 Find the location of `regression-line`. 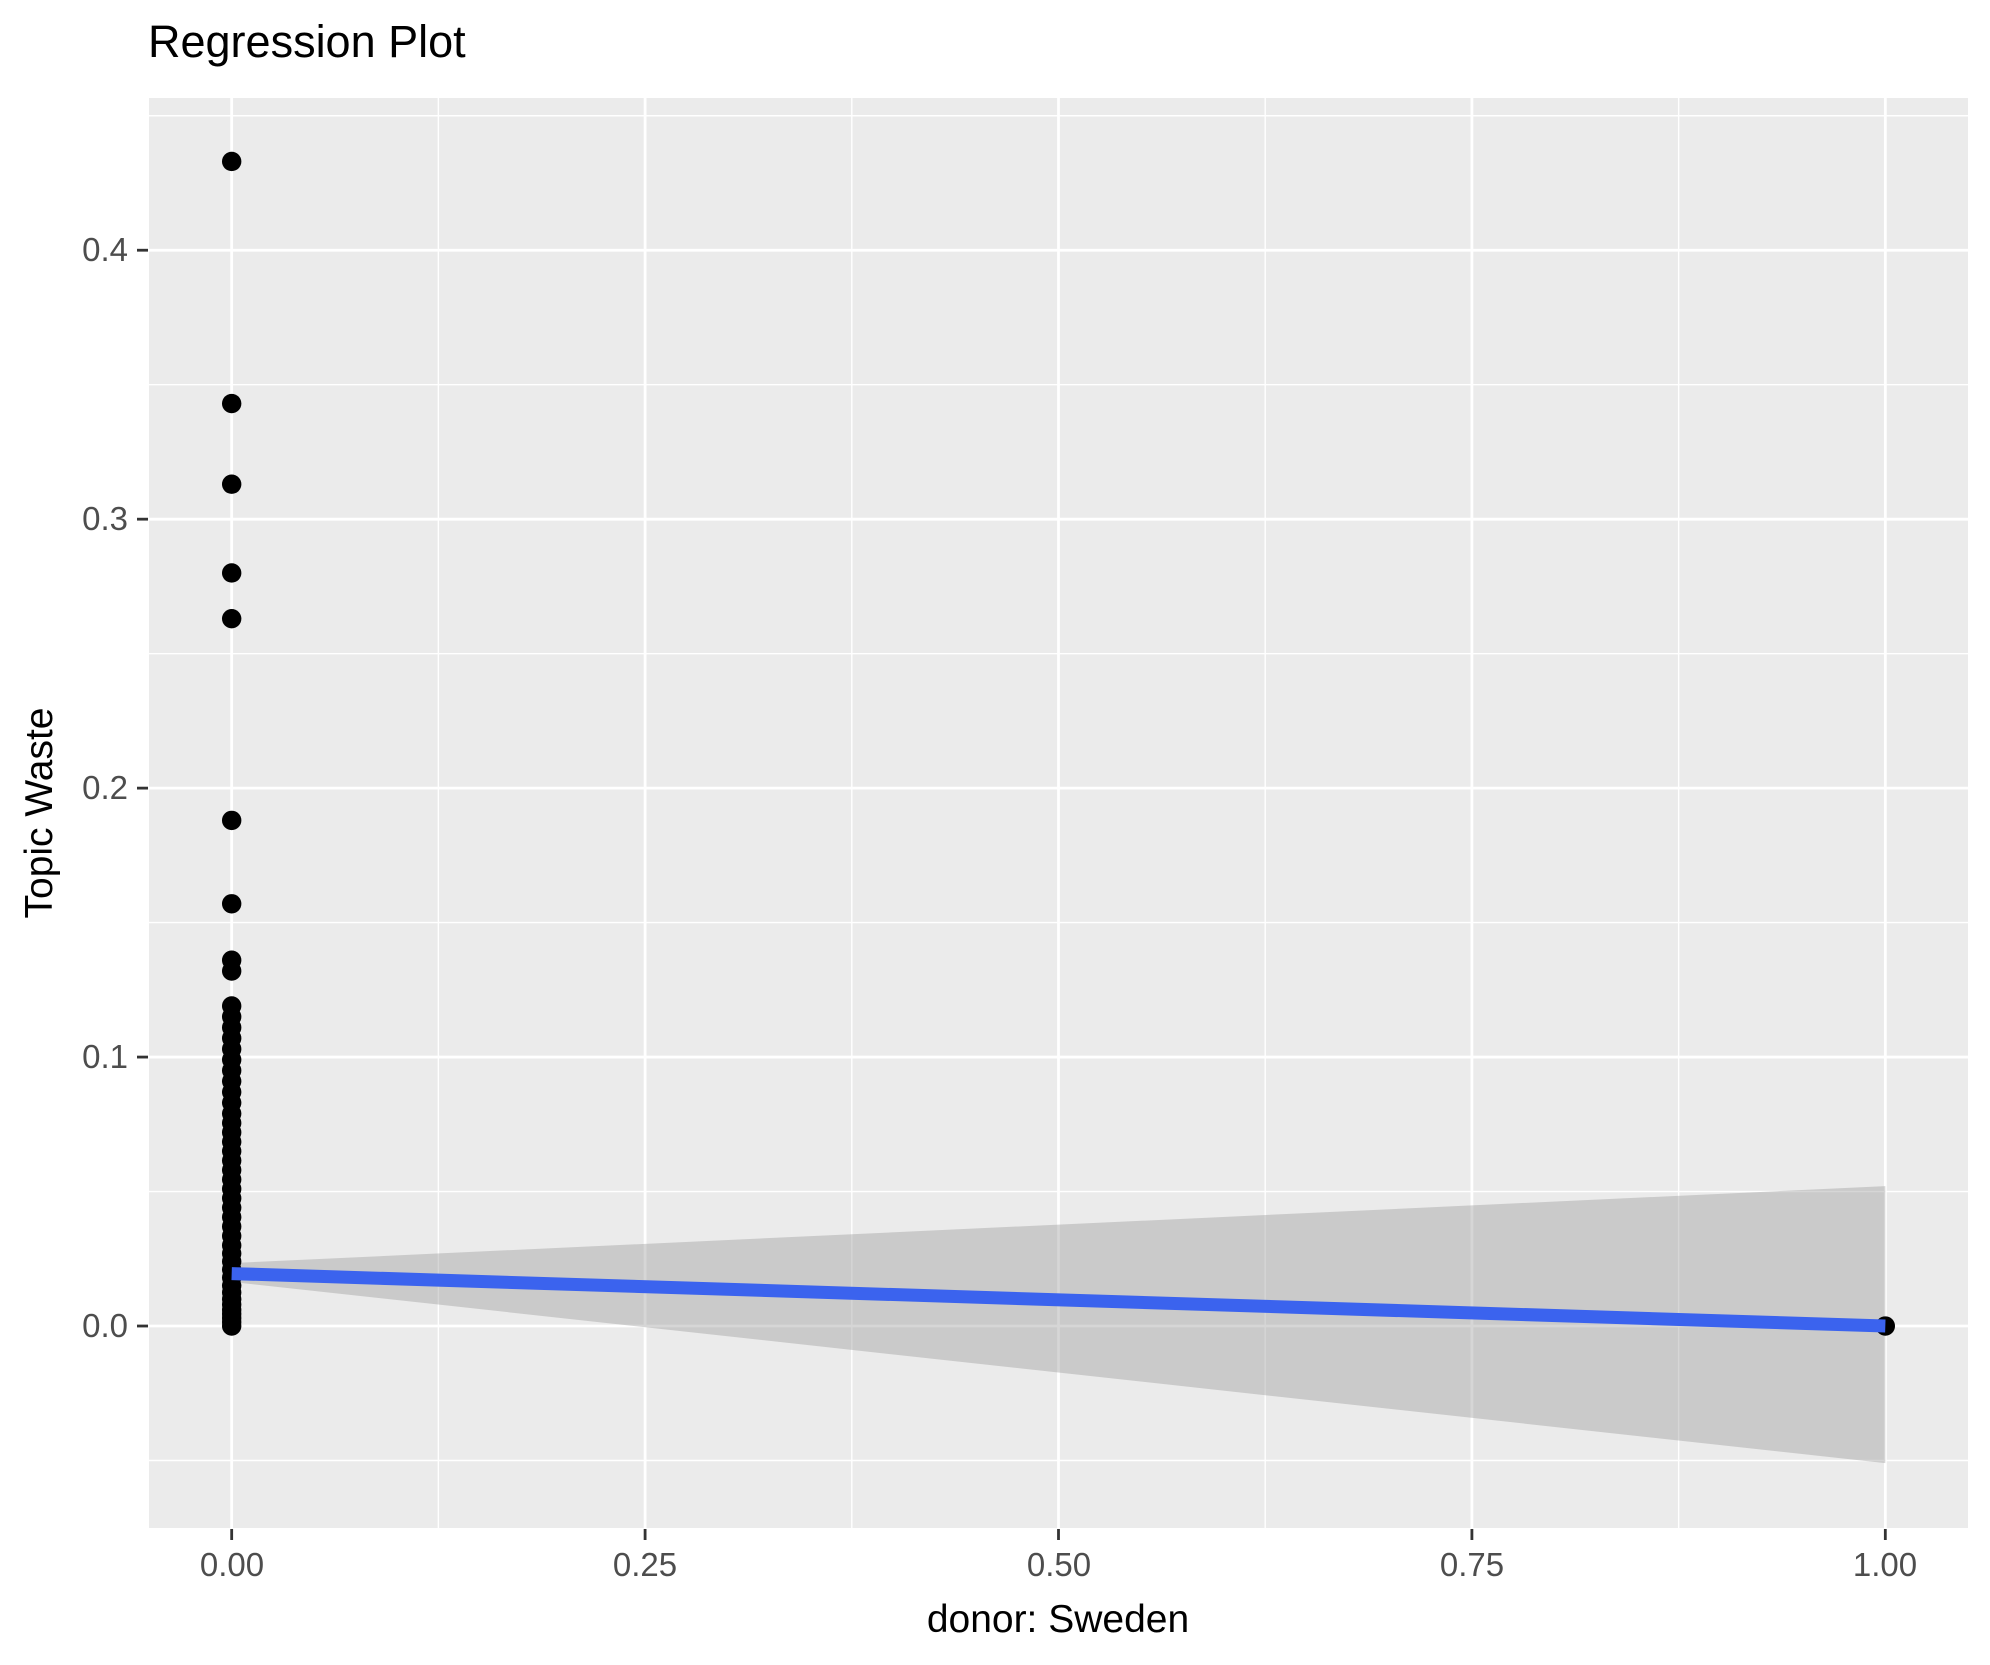

regression-line is located at coordinates (1058, 1300).